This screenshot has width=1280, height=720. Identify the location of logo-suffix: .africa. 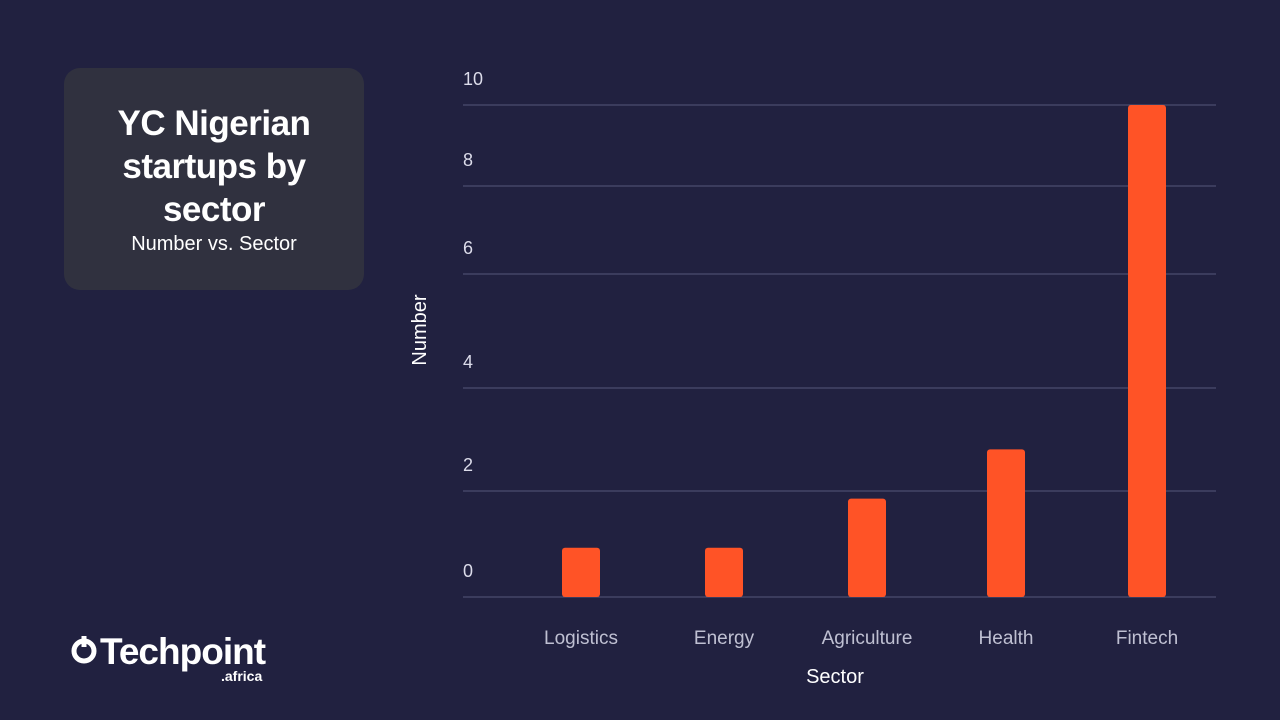
(242, 676).